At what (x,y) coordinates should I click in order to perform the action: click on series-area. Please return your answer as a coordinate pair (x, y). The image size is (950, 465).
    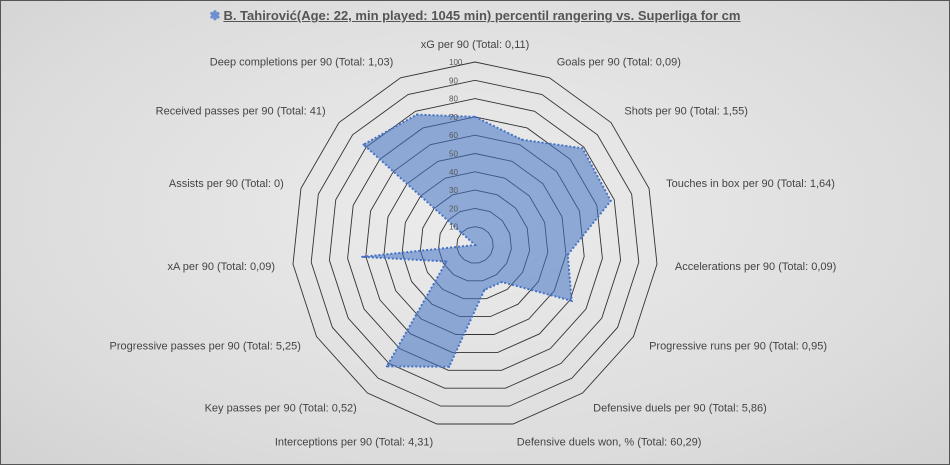
    Looking at the image, I should click on (486, 240).